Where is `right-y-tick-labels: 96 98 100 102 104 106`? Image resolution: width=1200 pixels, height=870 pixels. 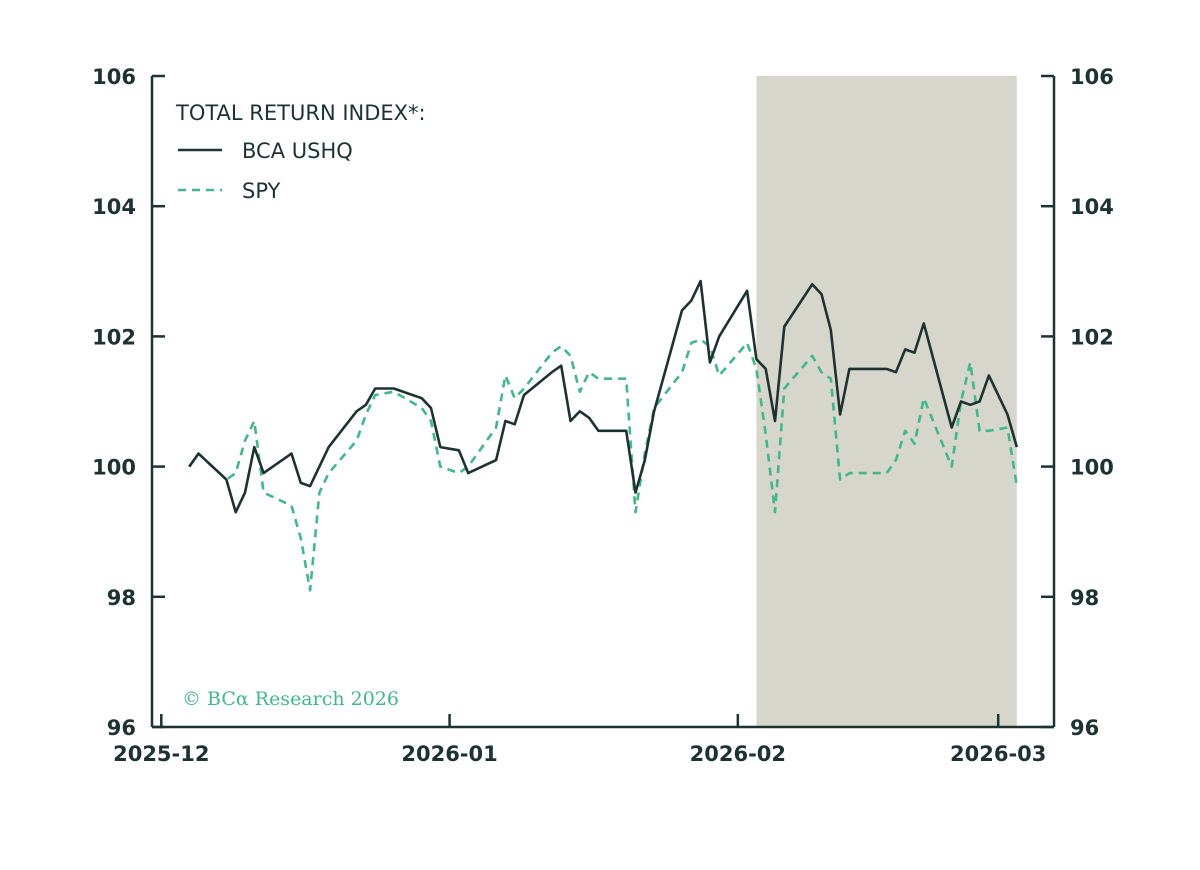 right-y-tick-labels: 96 98 100 102 104 106 is located at coordinates (1092, 402).